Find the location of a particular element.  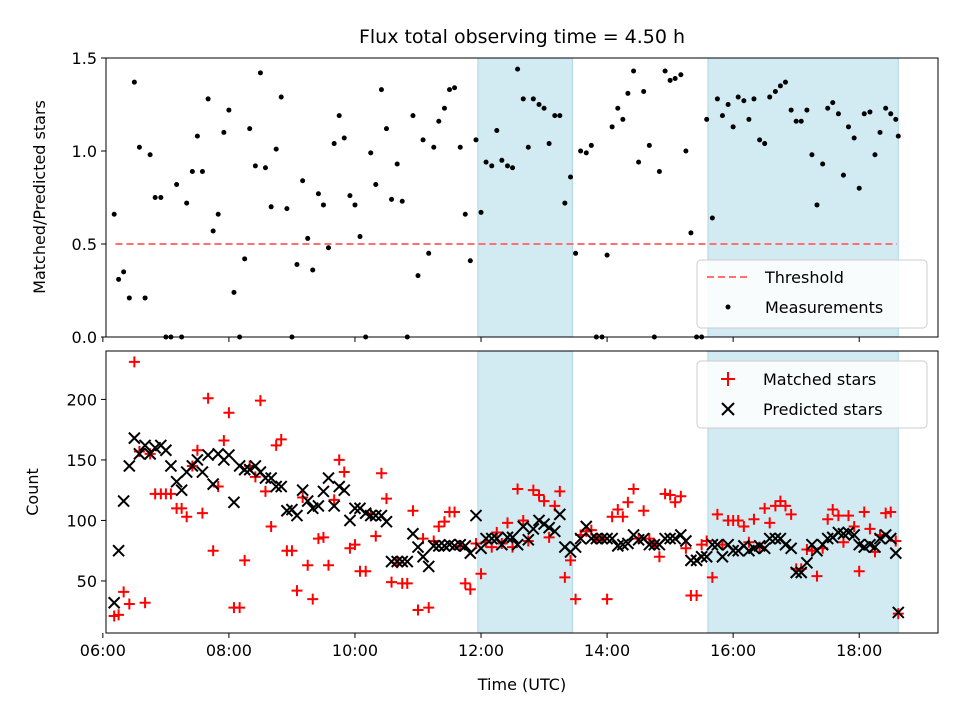

bottom-legend-box is located at coordinates (812, 394).